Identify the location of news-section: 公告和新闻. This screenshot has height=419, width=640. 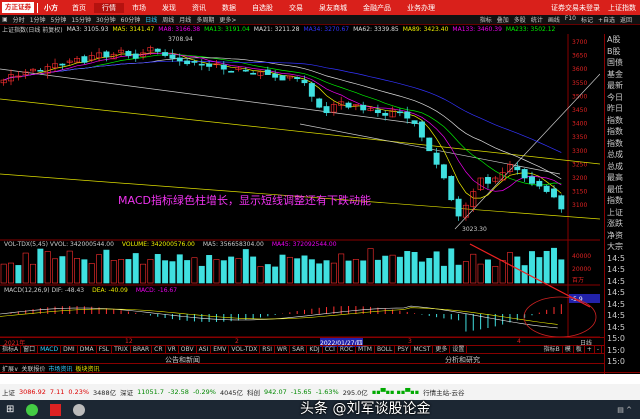
(182, 360).